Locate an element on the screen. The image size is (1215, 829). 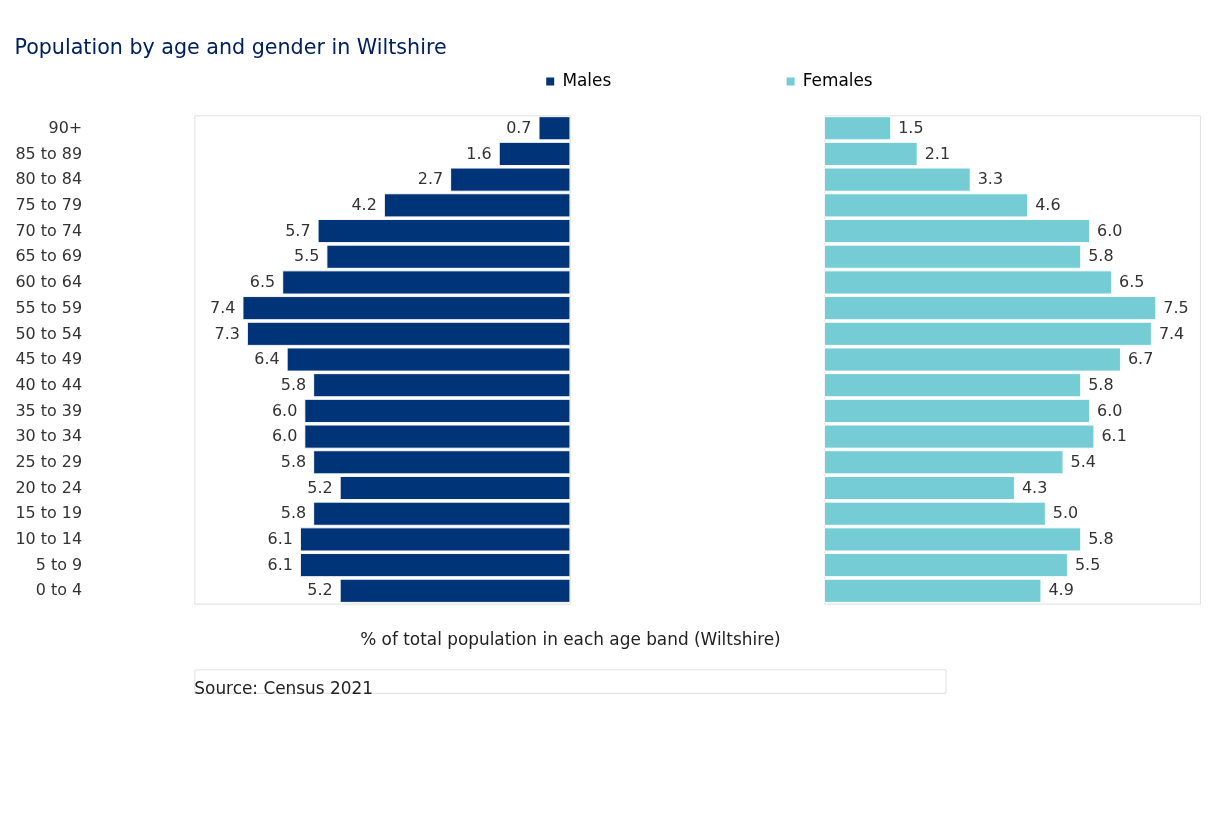
data-label: 5.4 is located at coordinates (1083, 461).